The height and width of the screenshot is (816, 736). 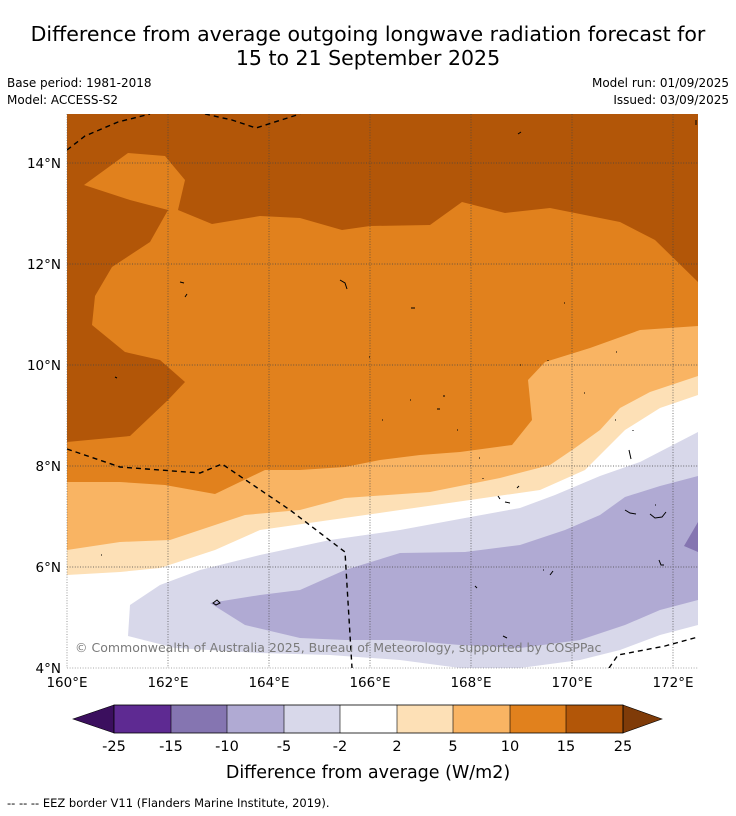 I want to click on title-line-2: 15 to 21 September 2025, so click(x=368, y=58).